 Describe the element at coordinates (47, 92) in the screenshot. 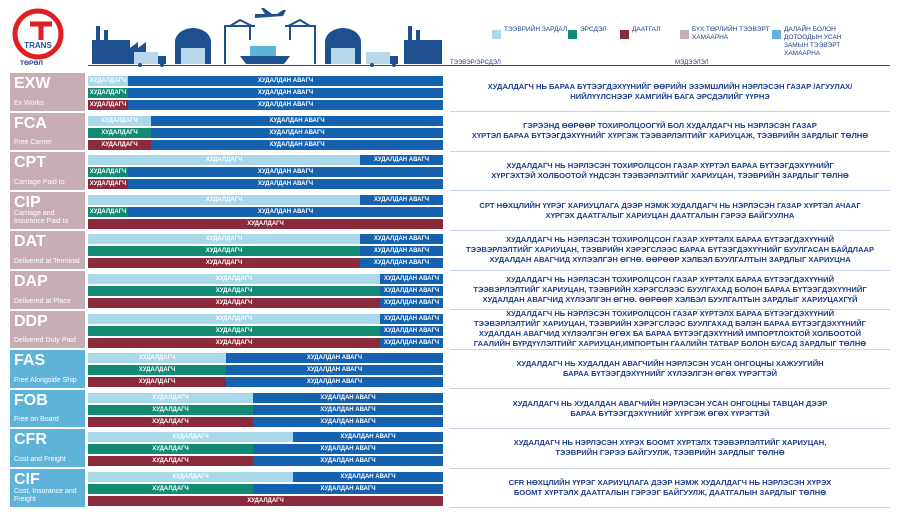

I see `term-label: EXW Ex Works` at that location.